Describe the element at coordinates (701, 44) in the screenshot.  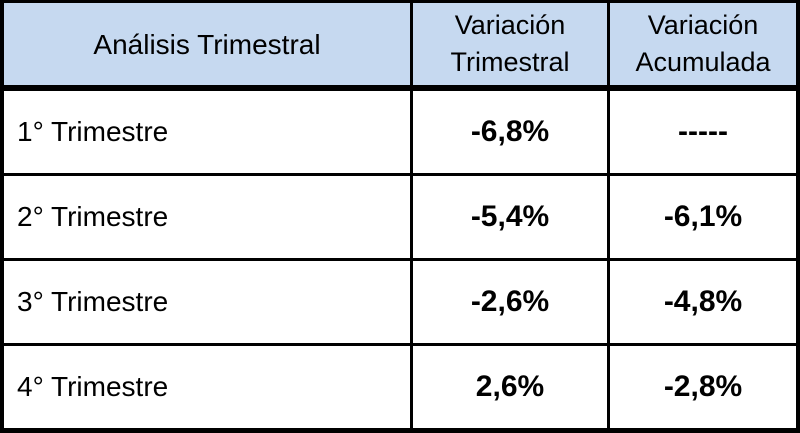
I see `header-cell-variacion-acumulada: Variación Acumulada` at that location.